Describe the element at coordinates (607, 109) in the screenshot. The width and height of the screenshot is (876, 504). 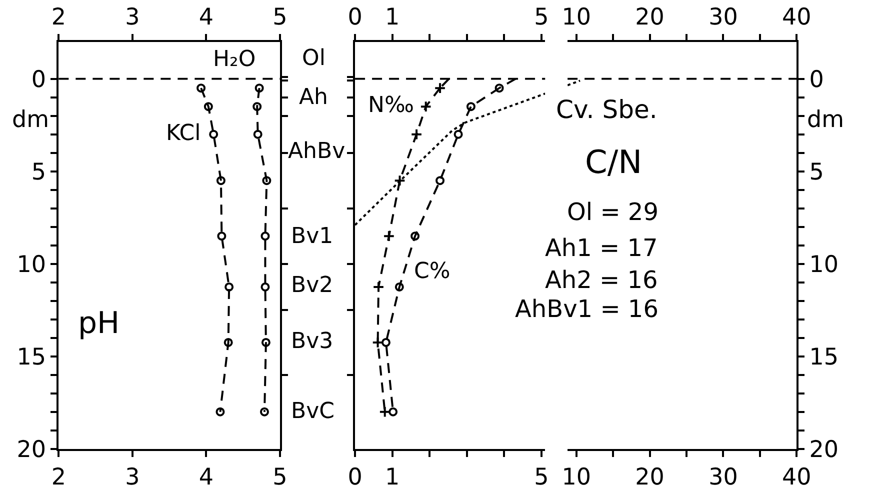
I see `annotation: Cv. Sbe.` at that location.